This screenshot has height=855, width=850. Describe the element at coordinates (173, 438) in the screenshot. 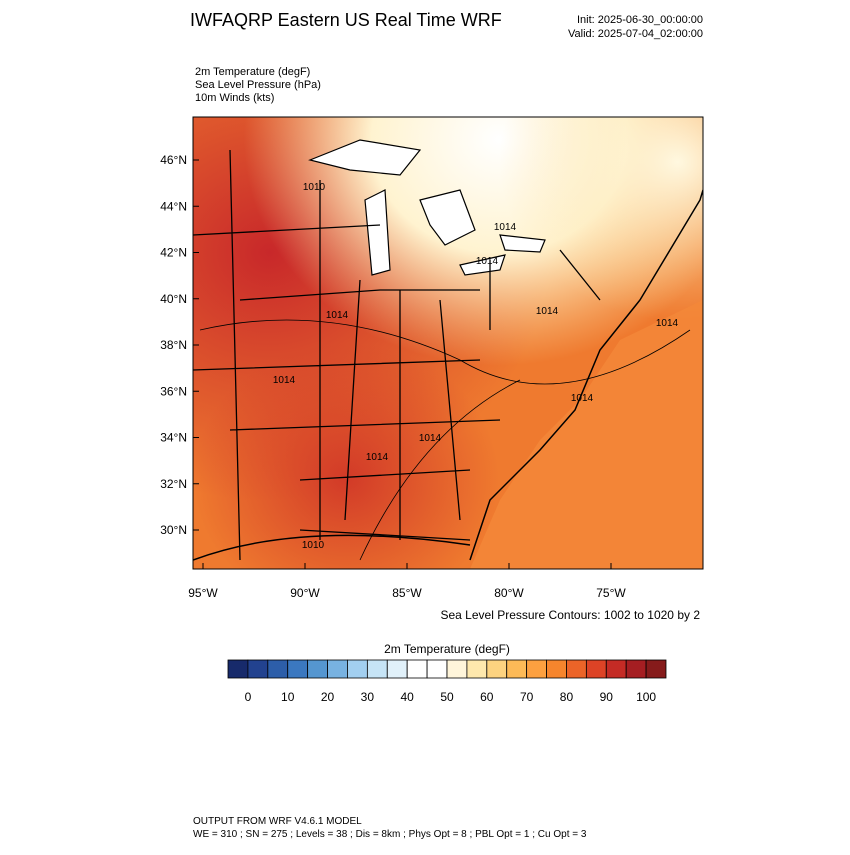

I see `lat-label: 34°N` at that location.